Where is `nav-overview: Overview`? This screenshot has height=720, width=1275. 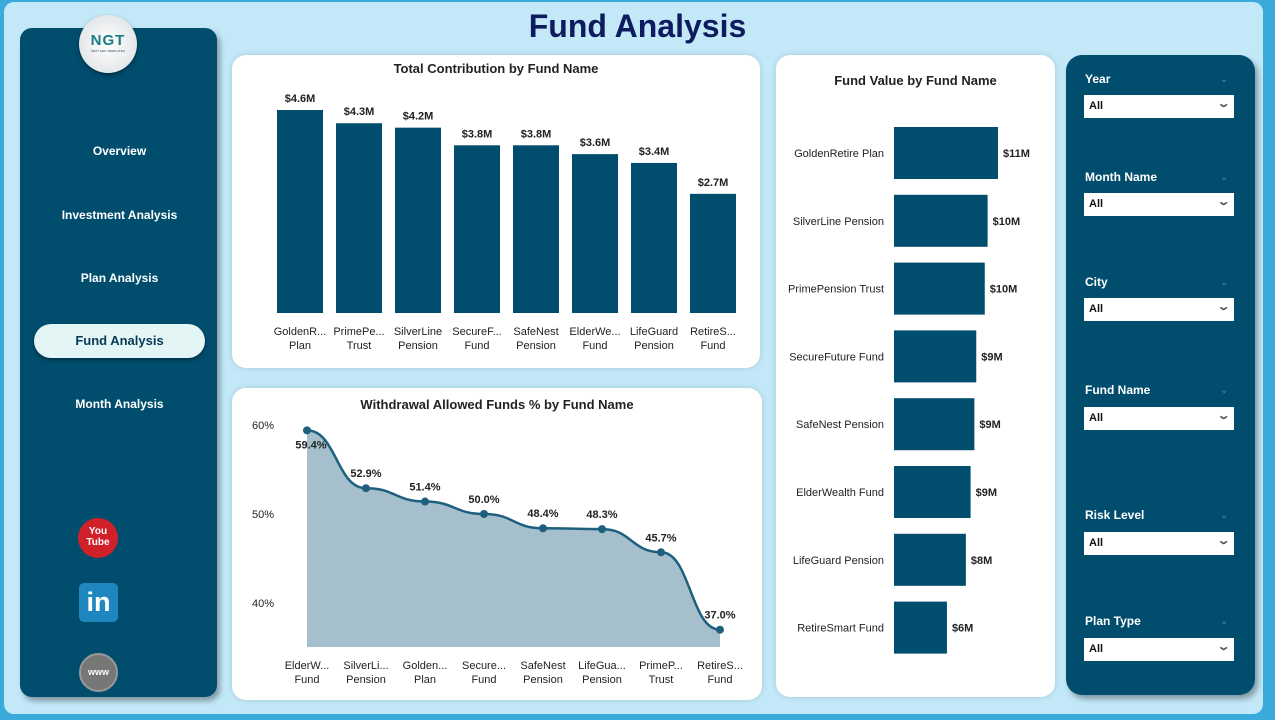
nav-overview: Overview is located at coordinates (119, 151).